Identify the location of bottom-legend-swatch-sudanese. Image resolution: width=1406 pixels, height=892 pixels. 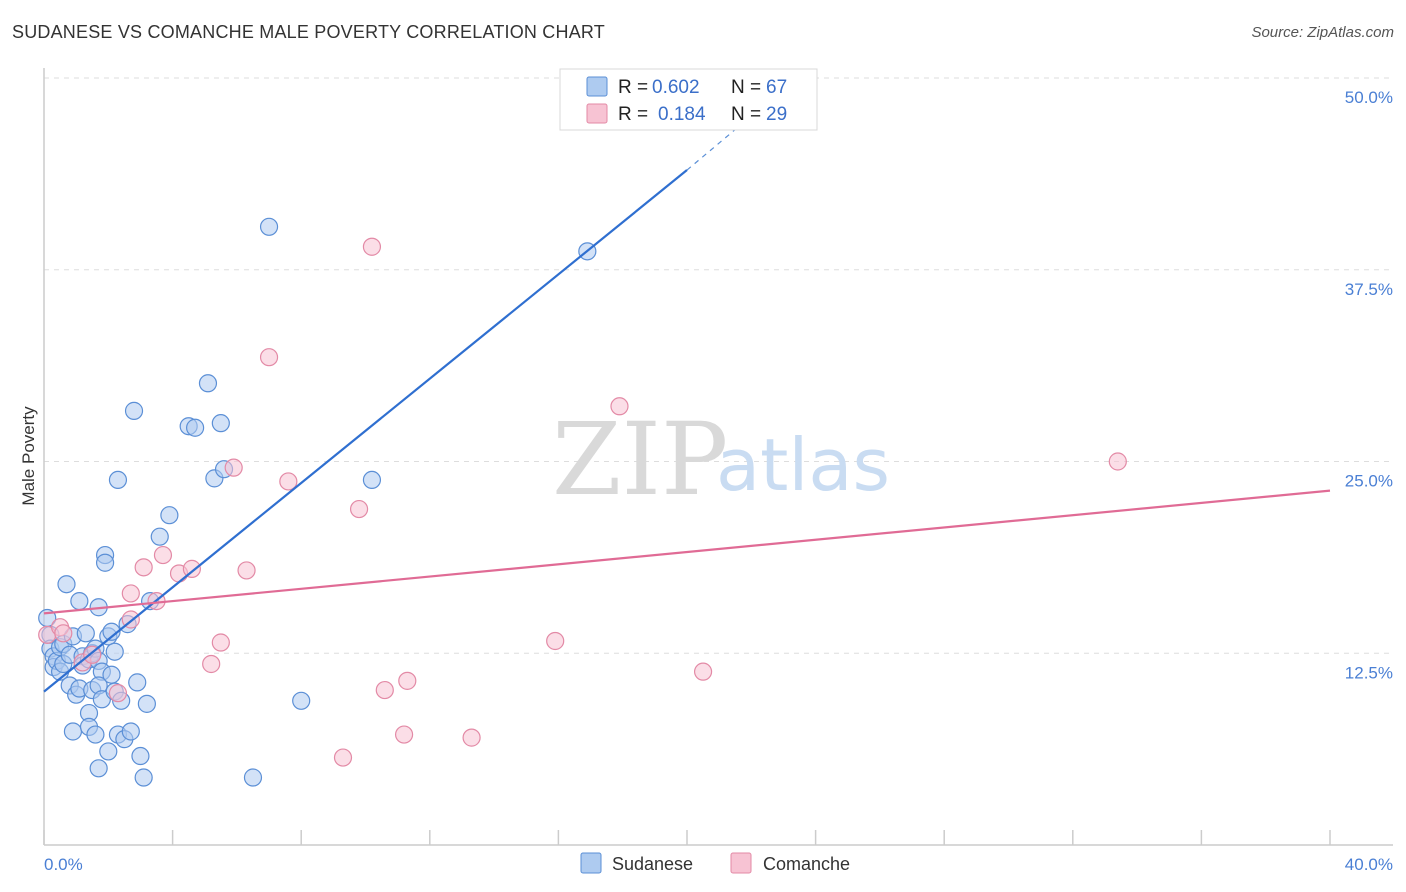
(591, 863).